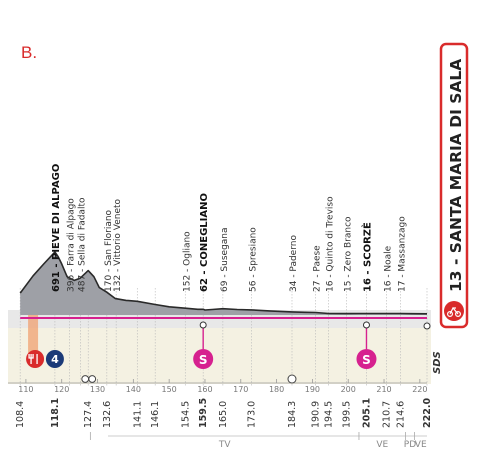 The image size is (490, 466). I want to click on waypoint-label: 34 - Paderno, so click(294, 263).